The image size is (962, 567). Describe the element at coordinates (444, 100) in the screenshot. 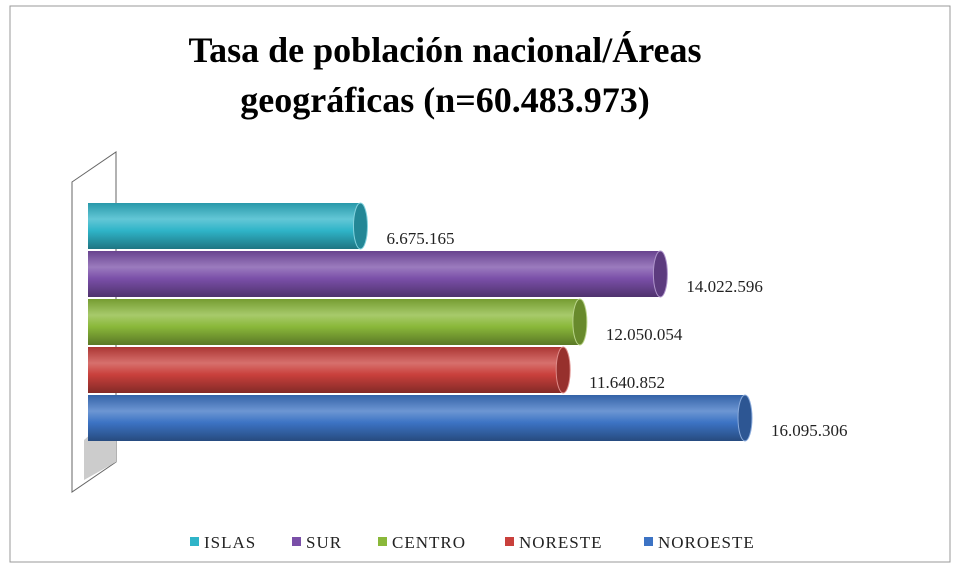

I see `chart-title: geográficas (n=60.483.973)` at that location.